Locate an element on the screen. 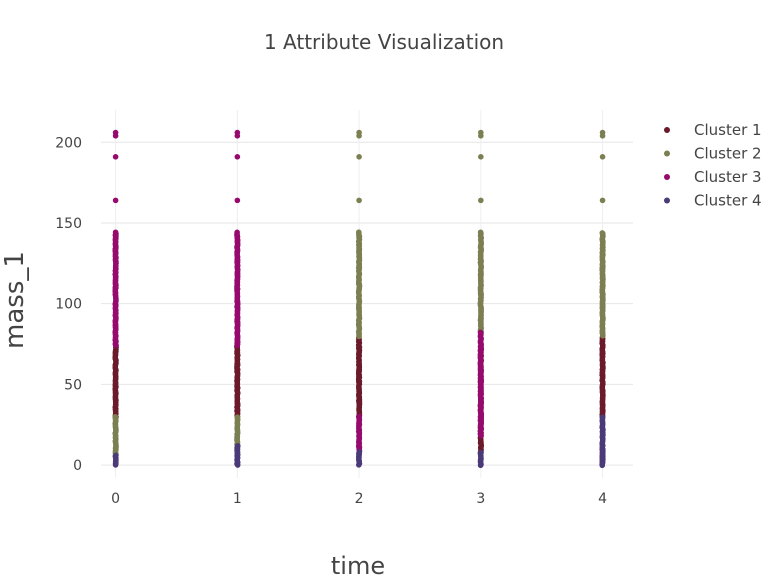 The height and width of the screenshot is (586, 774). y-tick-labels: 0 50 100 150 200 is located at coordinates (68, 304).